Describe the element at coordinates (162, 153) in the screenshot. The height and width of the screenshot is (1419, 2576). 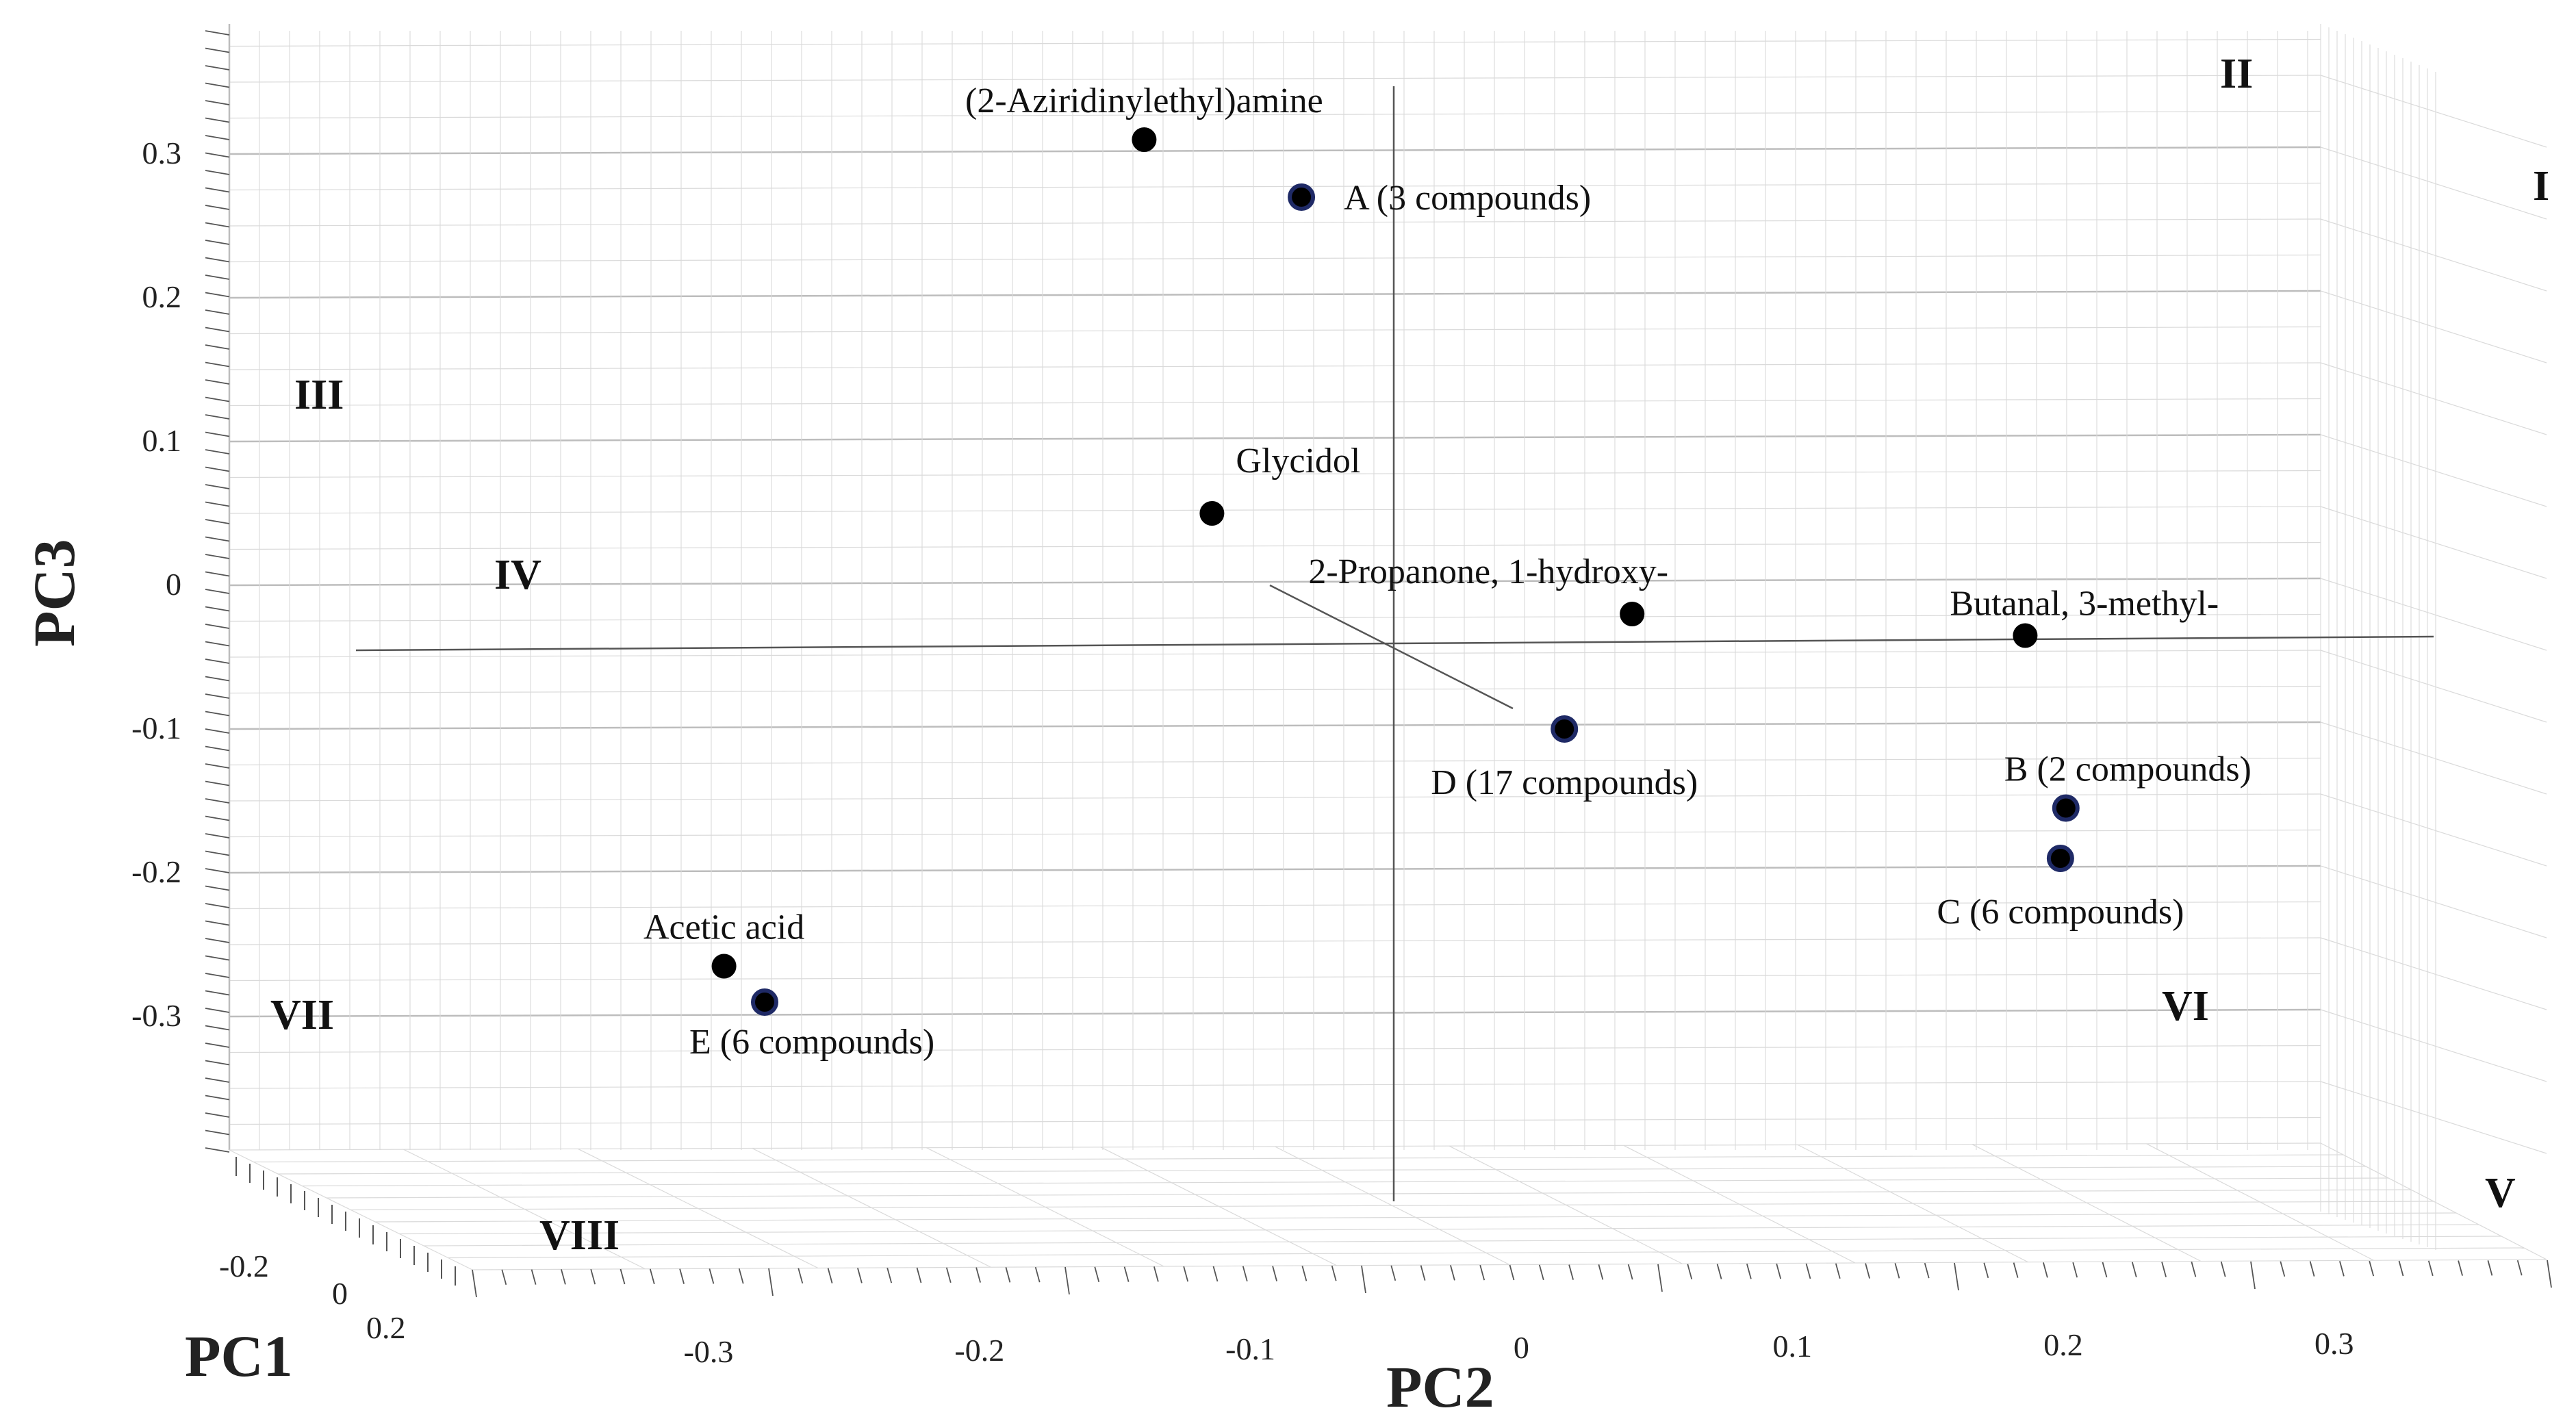
I see `pc3-tick-label: 0.3` at that location.